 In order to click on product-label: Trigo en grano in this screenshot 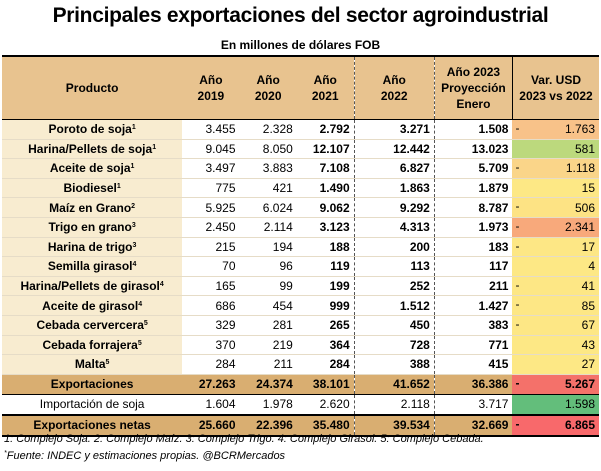, I will do `click(90, 227)`.